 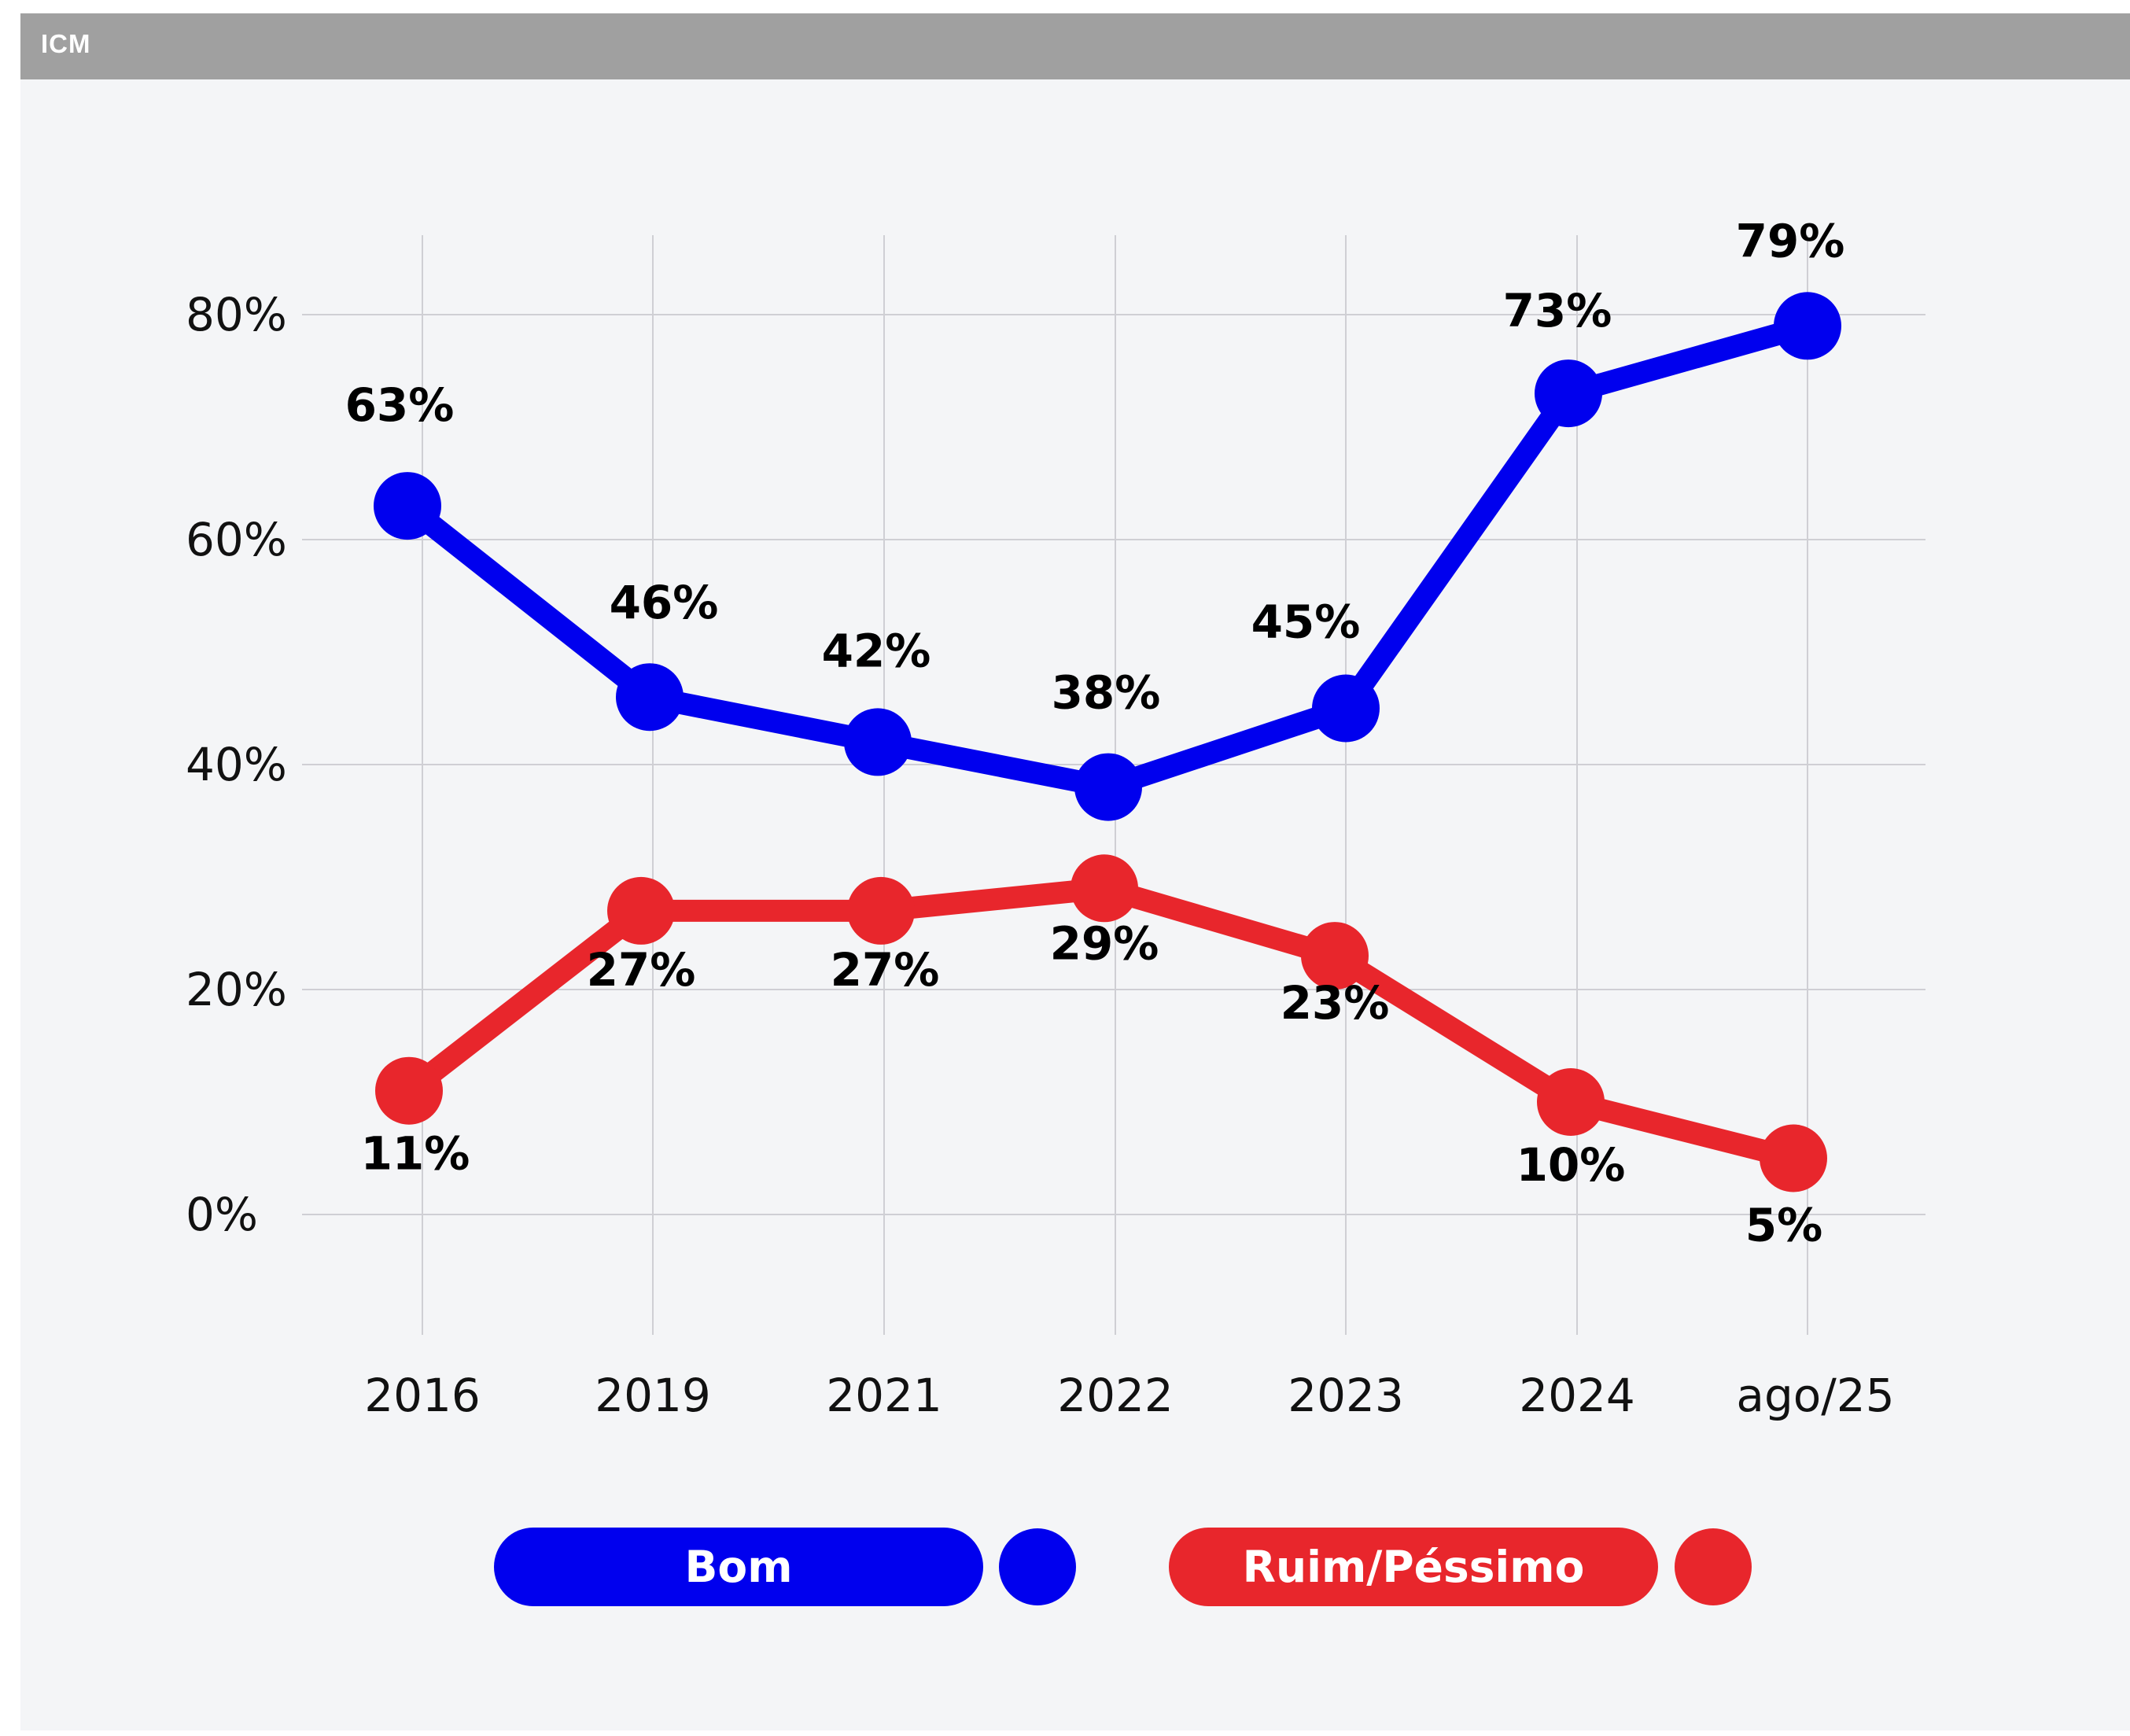 What do you see at coordinates (653, 1396) in the screenshot?
I see `x-tick-label: 2019` at bounding box center [653, 1396].